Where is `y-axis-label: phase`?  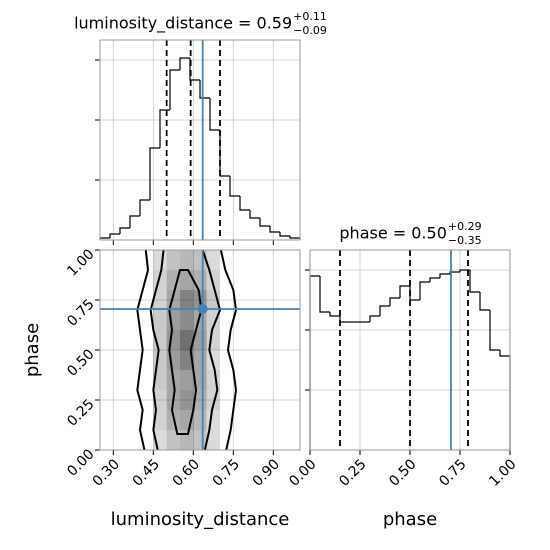
y-axis-label: phase is located at coordinates (32, 350).